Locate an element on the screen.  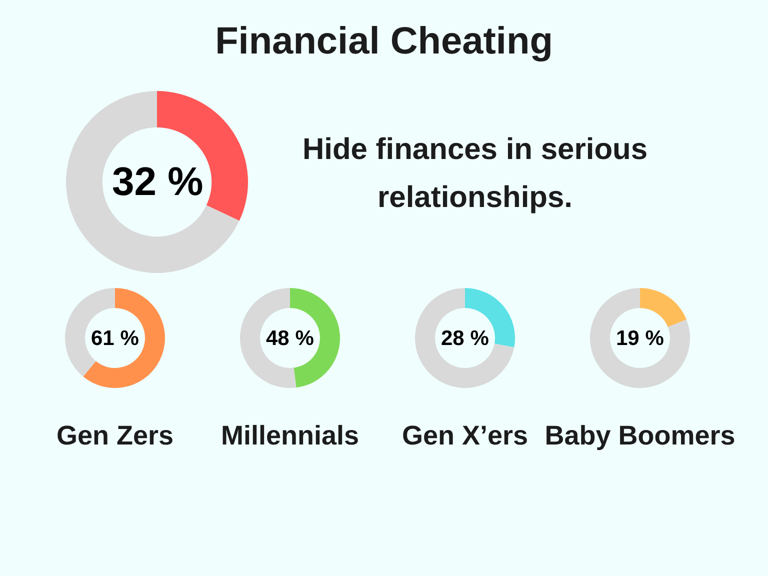
text: 28 % is located at coordinates (465, 338).